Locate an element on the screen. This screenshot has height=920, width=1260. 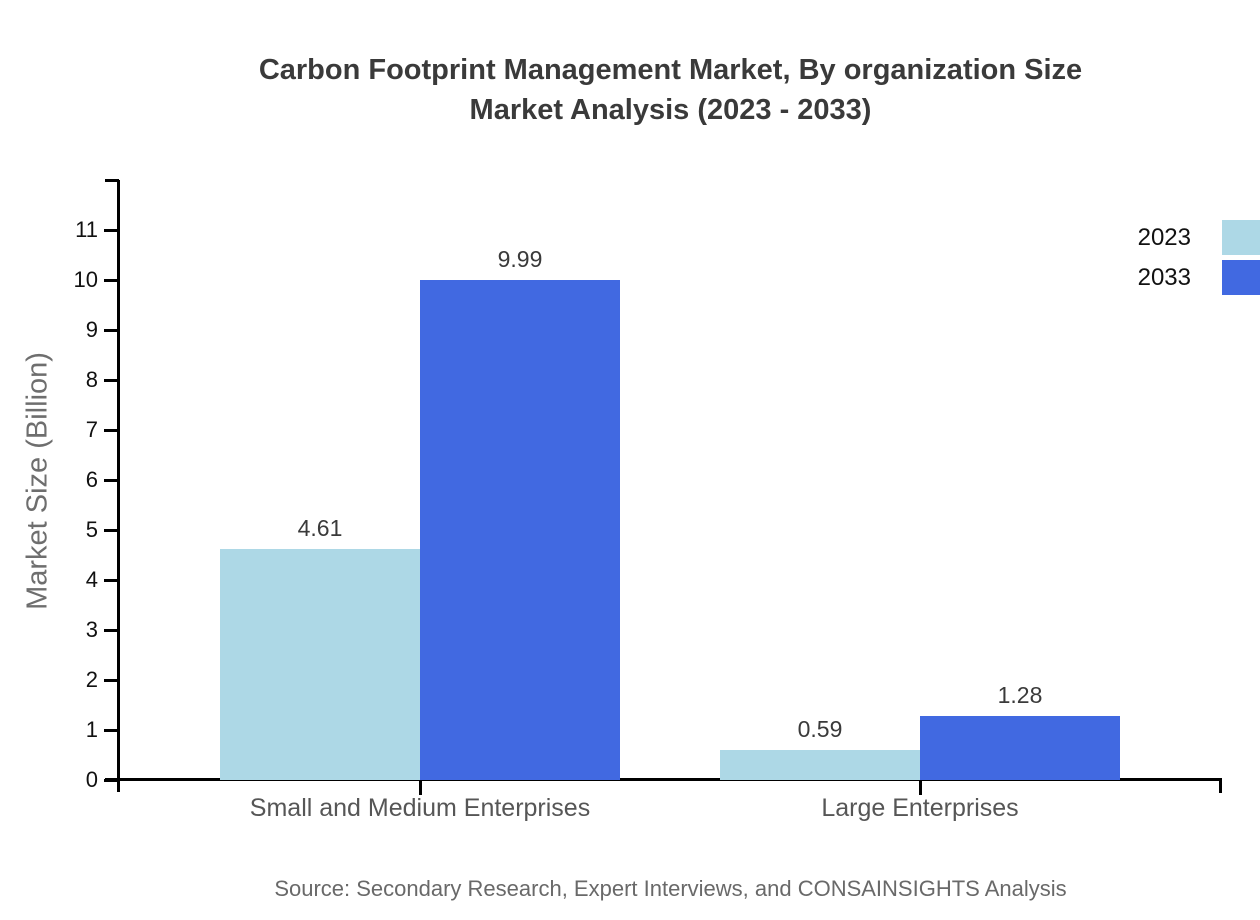
legend-label: 2023 is located at coordinates (1164, 237).